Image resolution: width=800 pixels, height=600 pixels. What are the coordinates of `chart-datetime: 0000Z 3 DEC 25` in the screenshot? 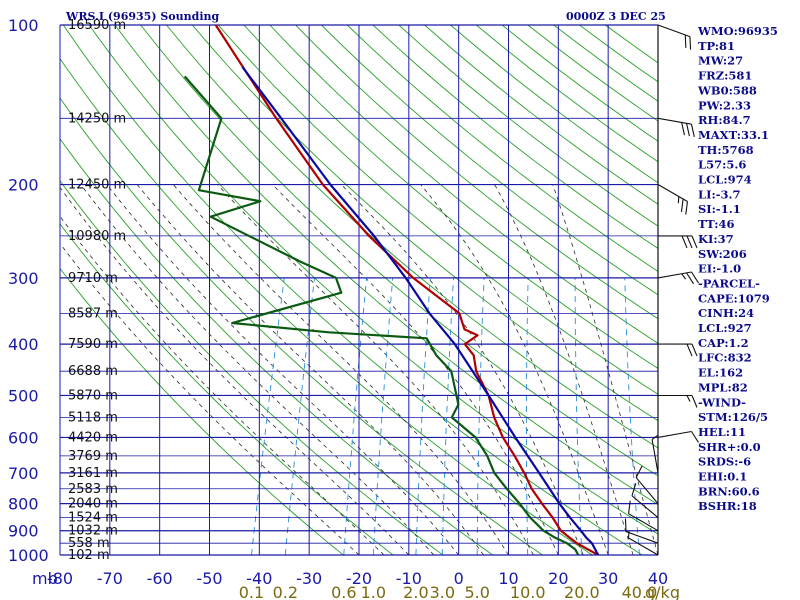 It's located at (616, 16).